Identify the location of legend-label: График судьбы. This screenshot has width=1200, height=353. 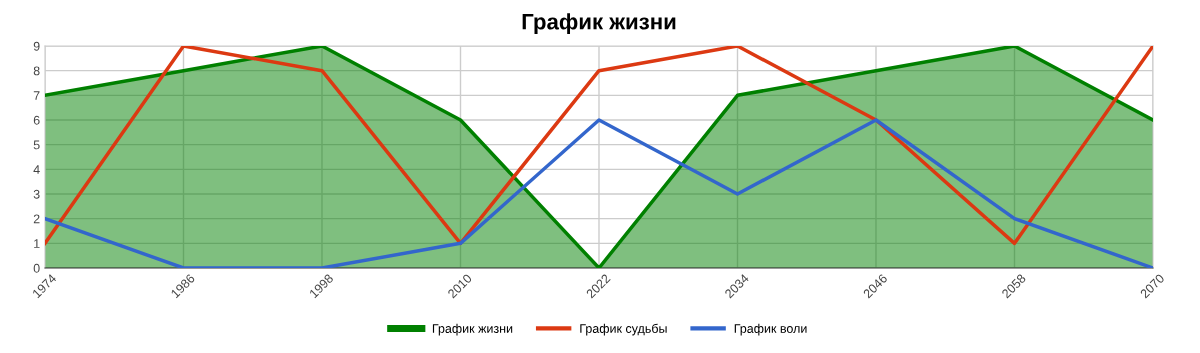
(623, 329).